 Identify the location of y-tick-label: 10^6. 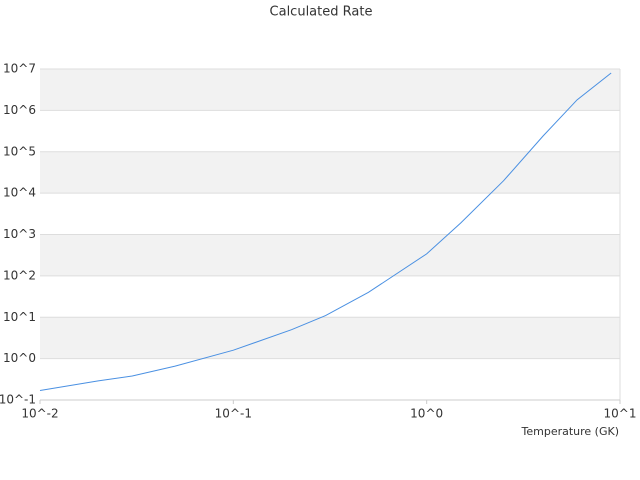
(19, 110).